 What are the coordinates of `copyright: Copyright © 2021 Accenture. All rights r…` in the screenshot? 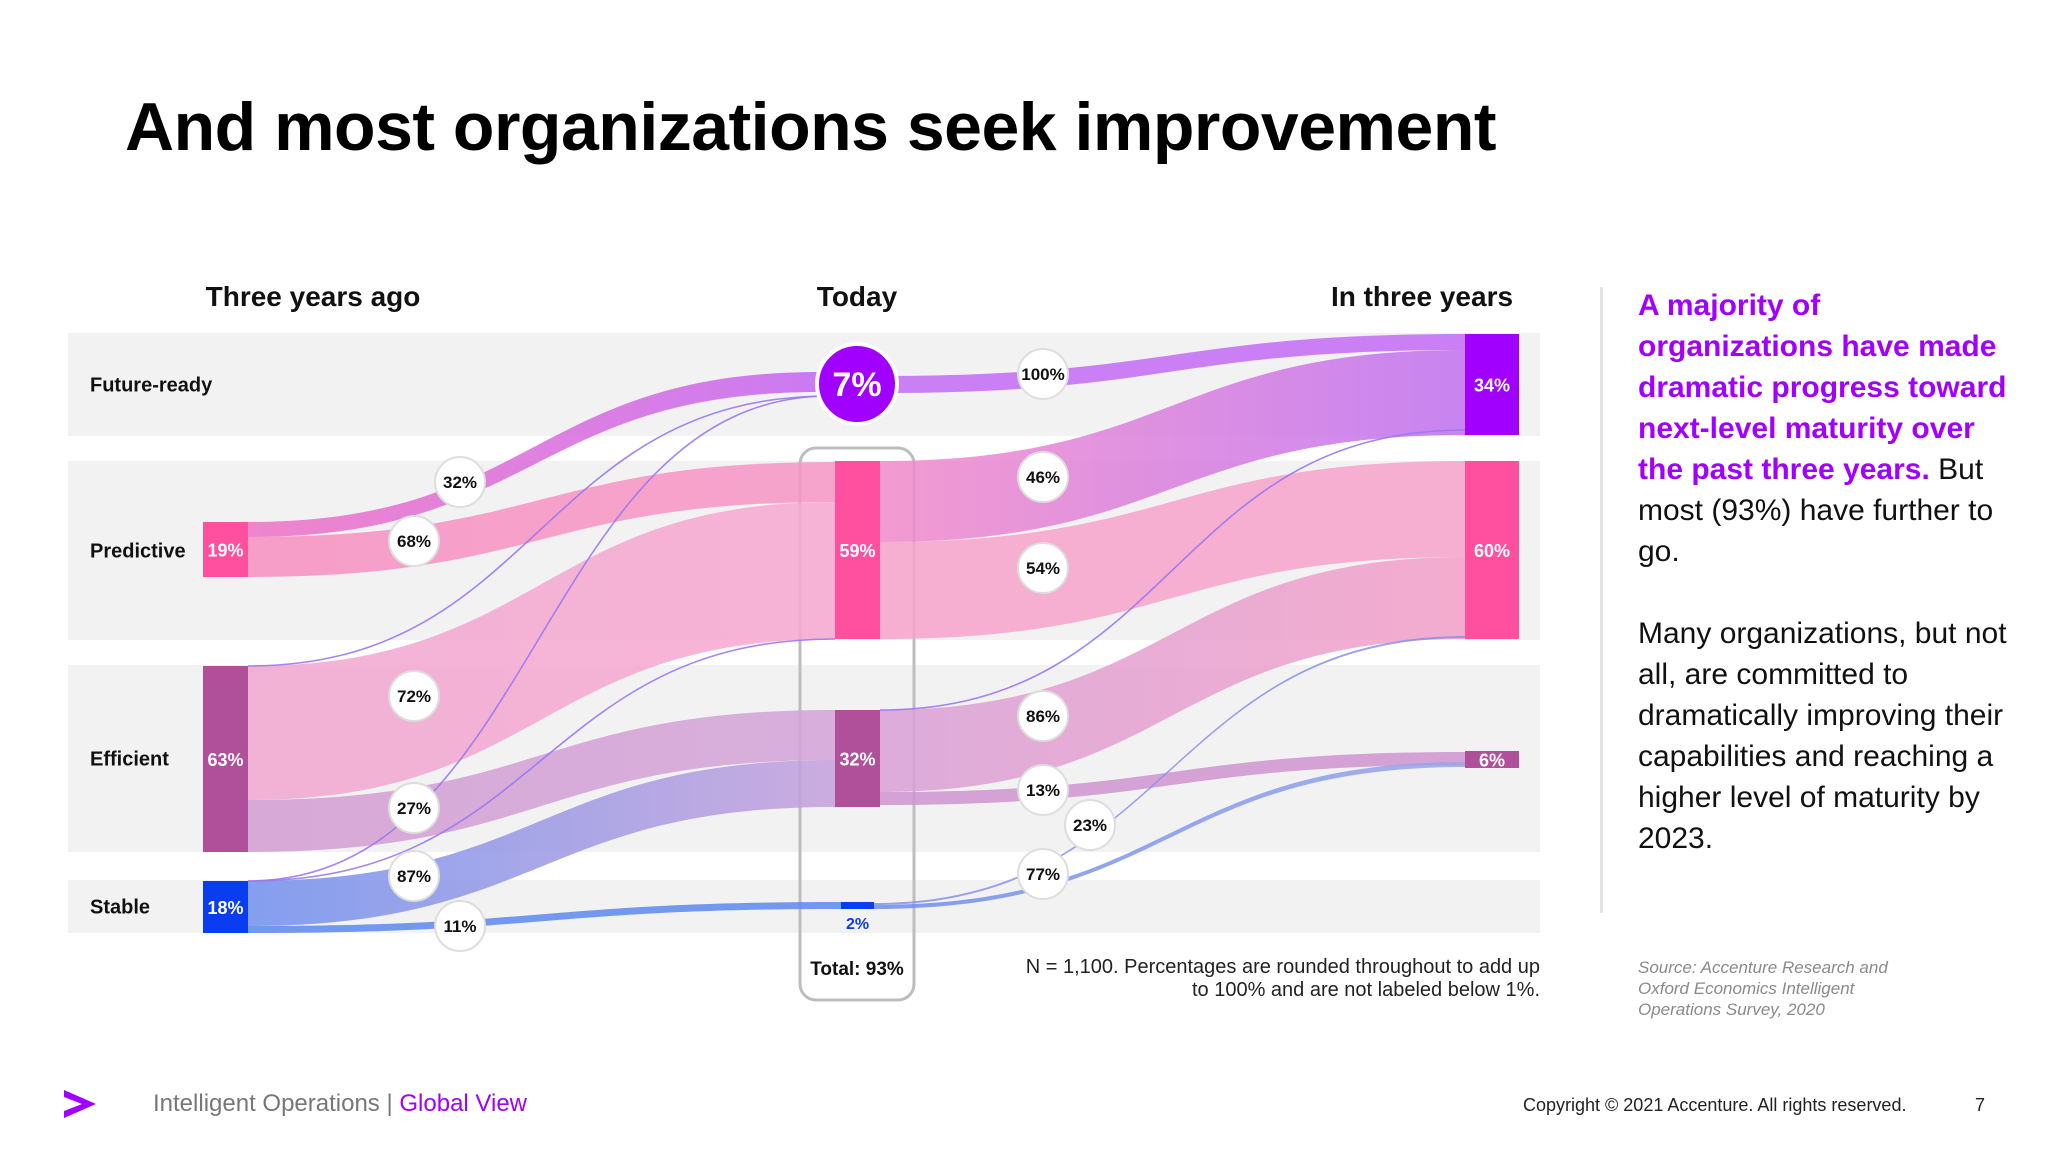 It's located at (1715, 1105).